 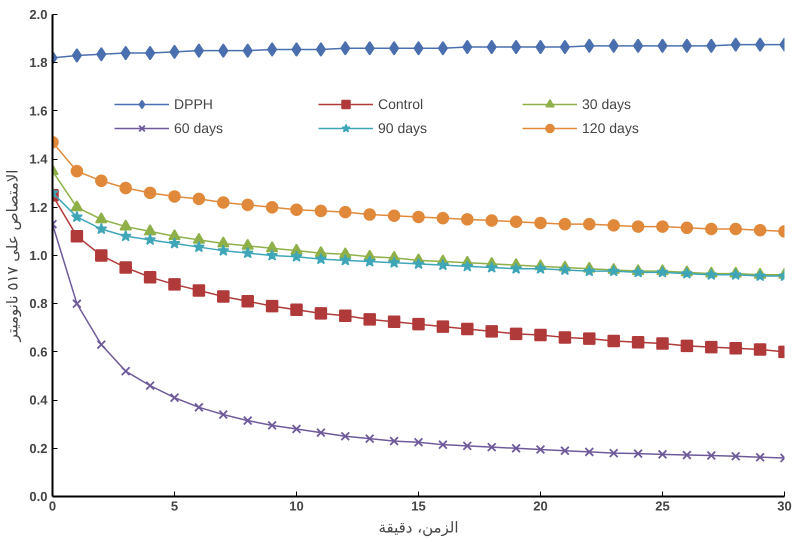 What do you see at coordinates (38, 448) in the screenshot?
I see `y-tick-label: 0.2` at bounding box center [38, 448].